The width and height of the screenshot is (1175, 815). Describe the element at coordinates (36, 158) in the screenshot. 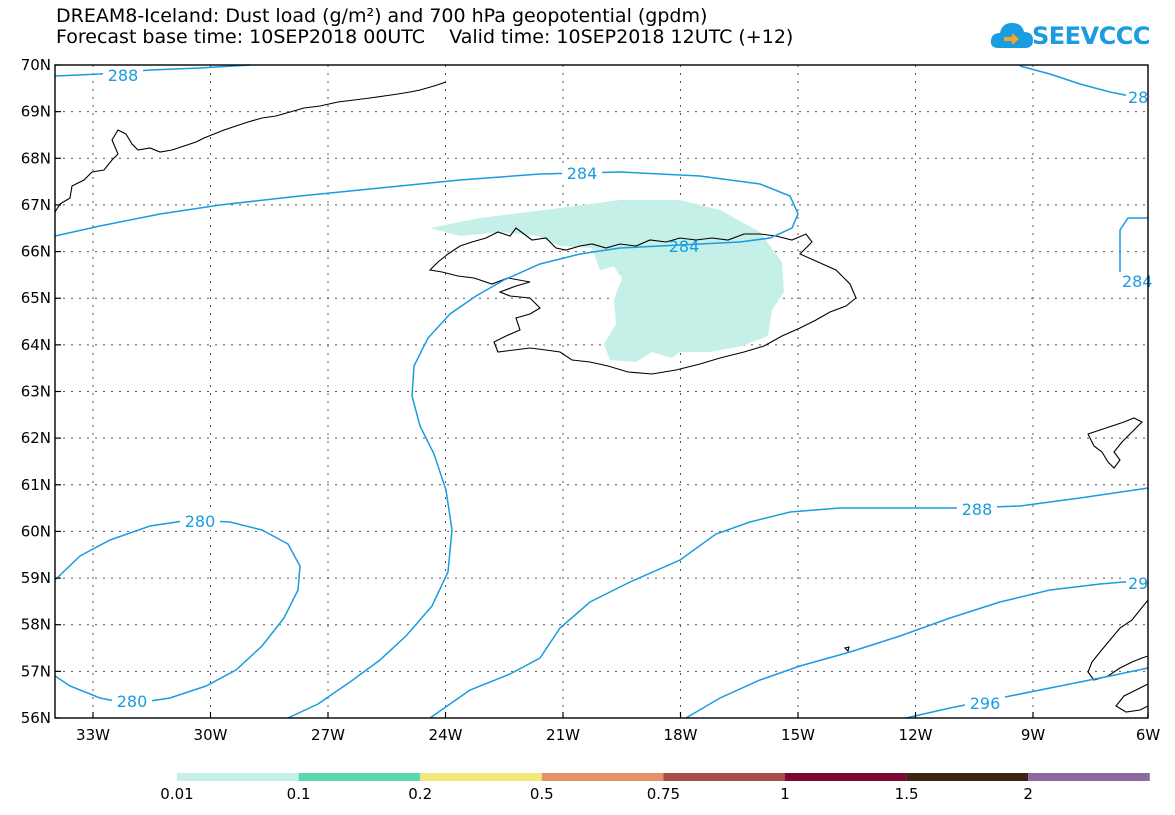

I see `lat-label: 68N` at that location.